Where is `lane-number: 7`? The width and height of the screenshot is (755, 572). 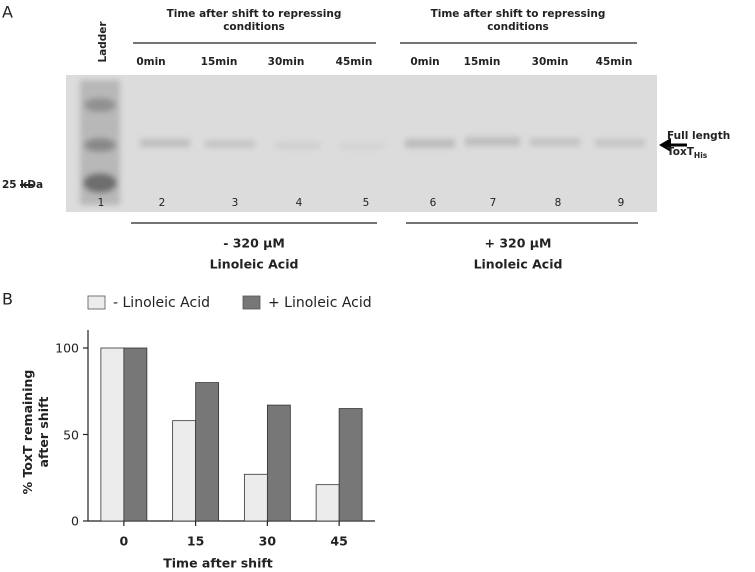
lane-number: 7 is located at coordinates (493, 203).